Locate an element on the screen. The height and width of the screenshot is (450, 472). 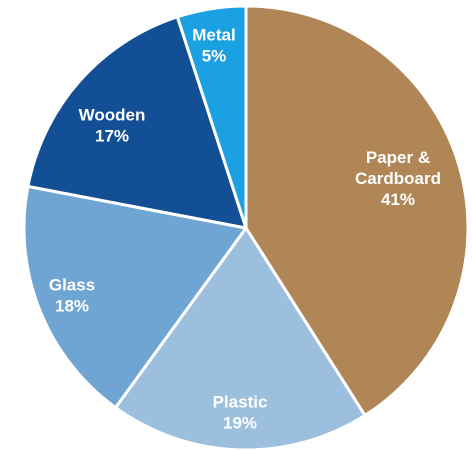
slice-category-label: Glass is located at coordinates (72, 285).